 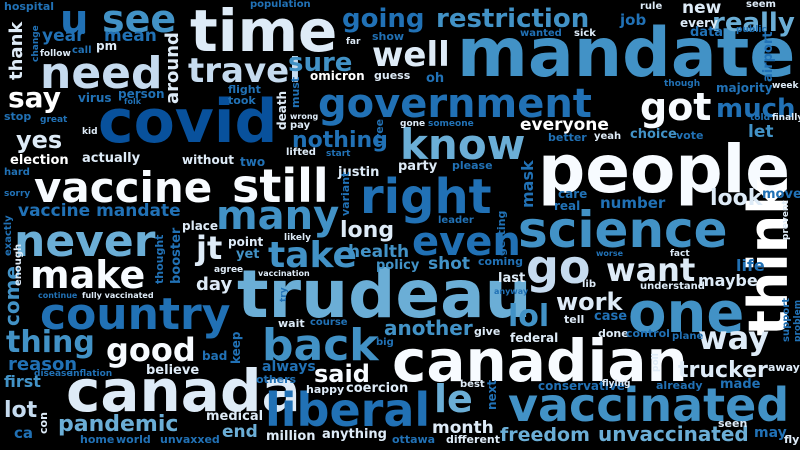 I want to click on word-though: though, so click(x=682, y=84).